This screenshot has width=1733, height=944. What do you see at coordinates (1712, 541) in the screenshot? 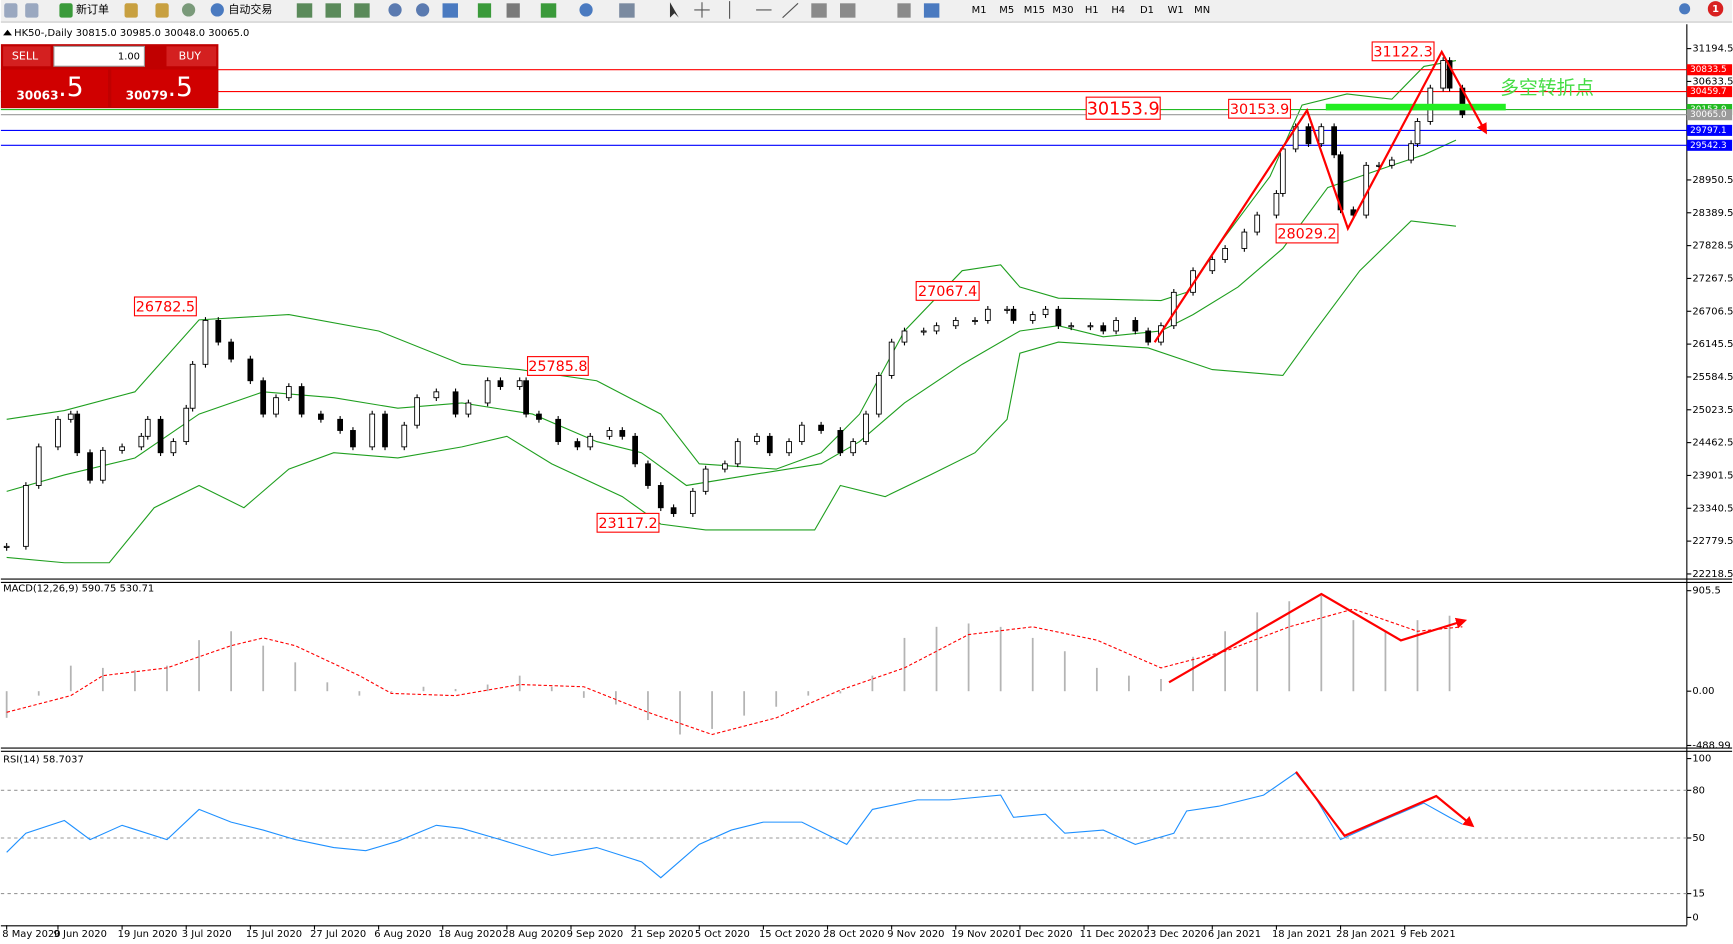
I see `y-tick-label: 22779.5` at bounding box center [1712, 541].